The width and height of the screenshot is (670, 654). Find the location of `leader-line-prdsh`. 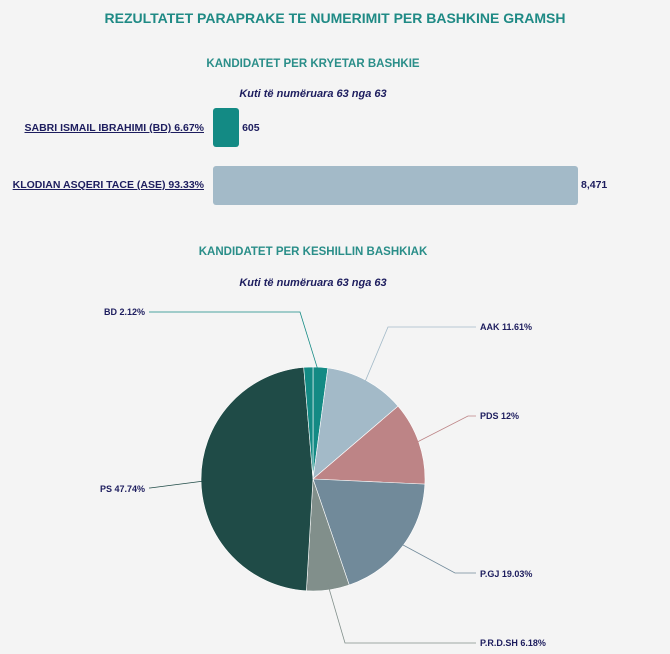

leader-line-prdsh is located at coordinates (401, 612).